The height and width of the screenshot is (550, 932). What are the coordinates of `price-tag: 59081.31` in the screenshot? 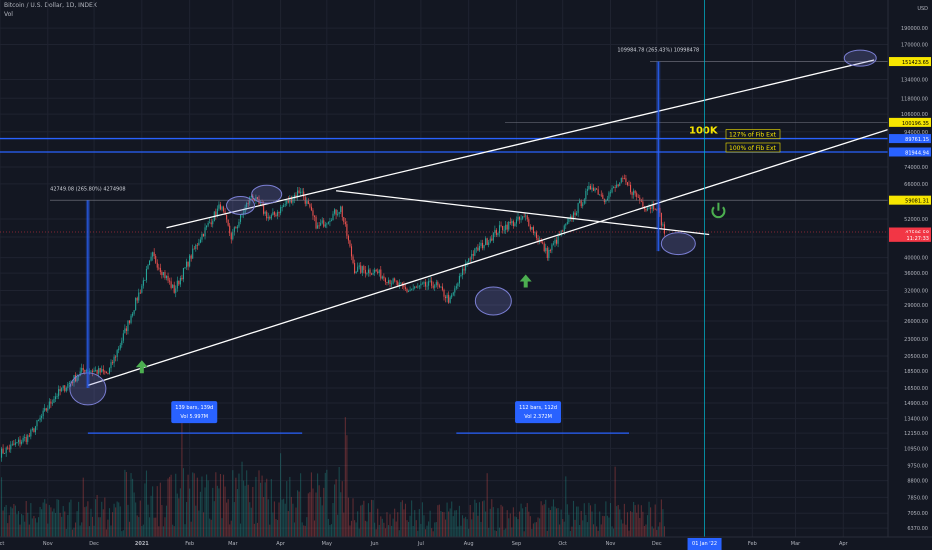 It's located at (917, 202).